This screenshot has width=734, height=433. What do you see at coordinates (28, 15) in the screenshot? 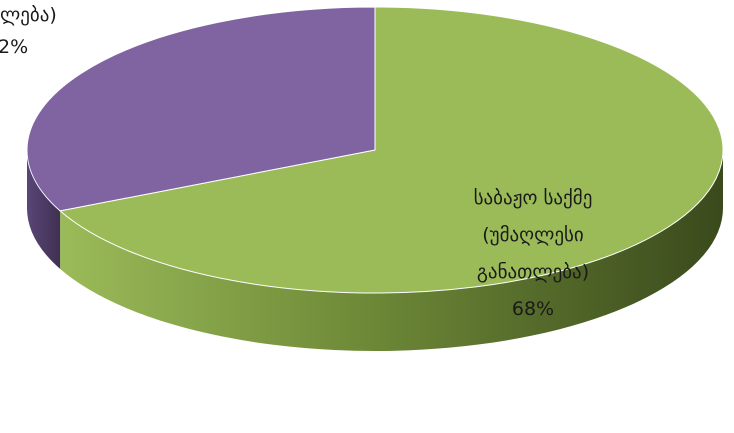
I see `slice-label-line: ლება)` at bounding box center [28, 15].